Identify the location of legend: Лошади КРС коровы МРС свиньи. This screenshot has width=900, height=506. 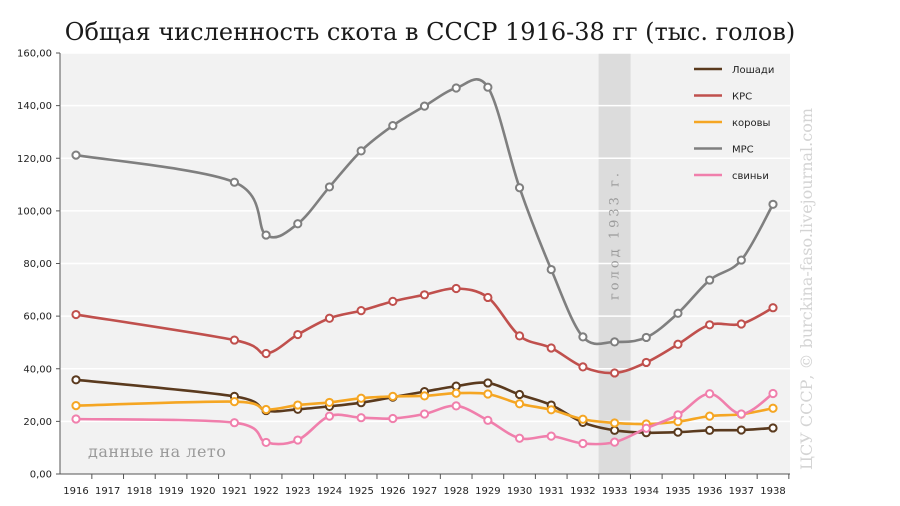
(734, 123).